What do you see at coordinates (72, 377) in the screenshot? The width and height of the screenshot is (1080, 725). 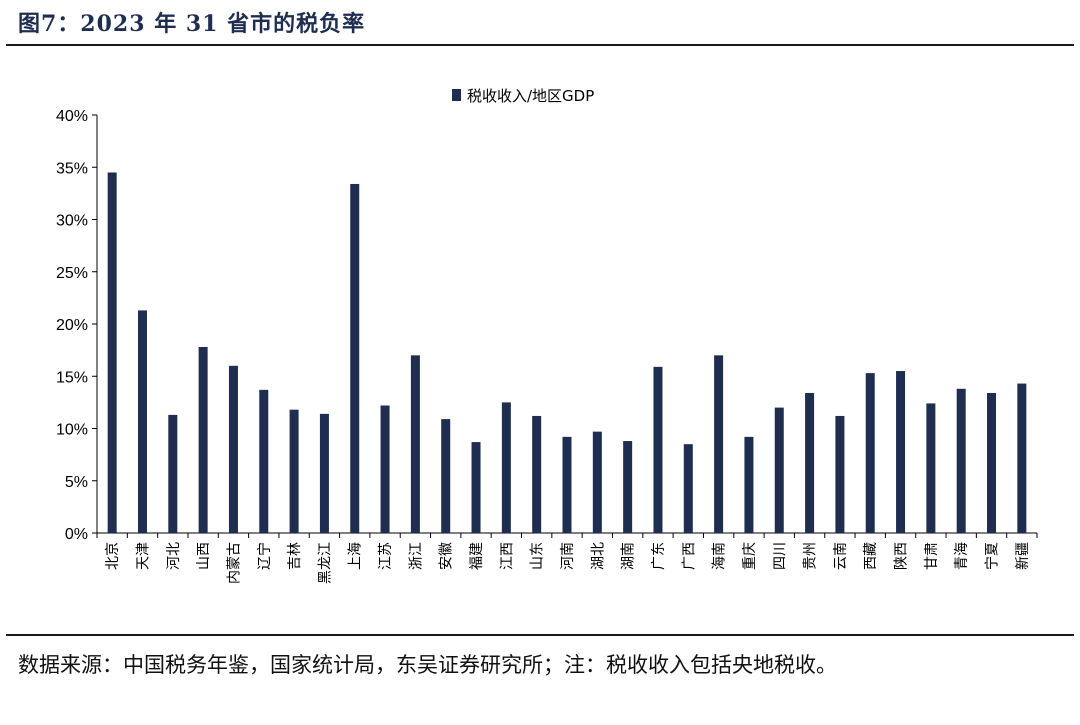 I see `y-tick-label: 15%` at bounding box center [72, 377].